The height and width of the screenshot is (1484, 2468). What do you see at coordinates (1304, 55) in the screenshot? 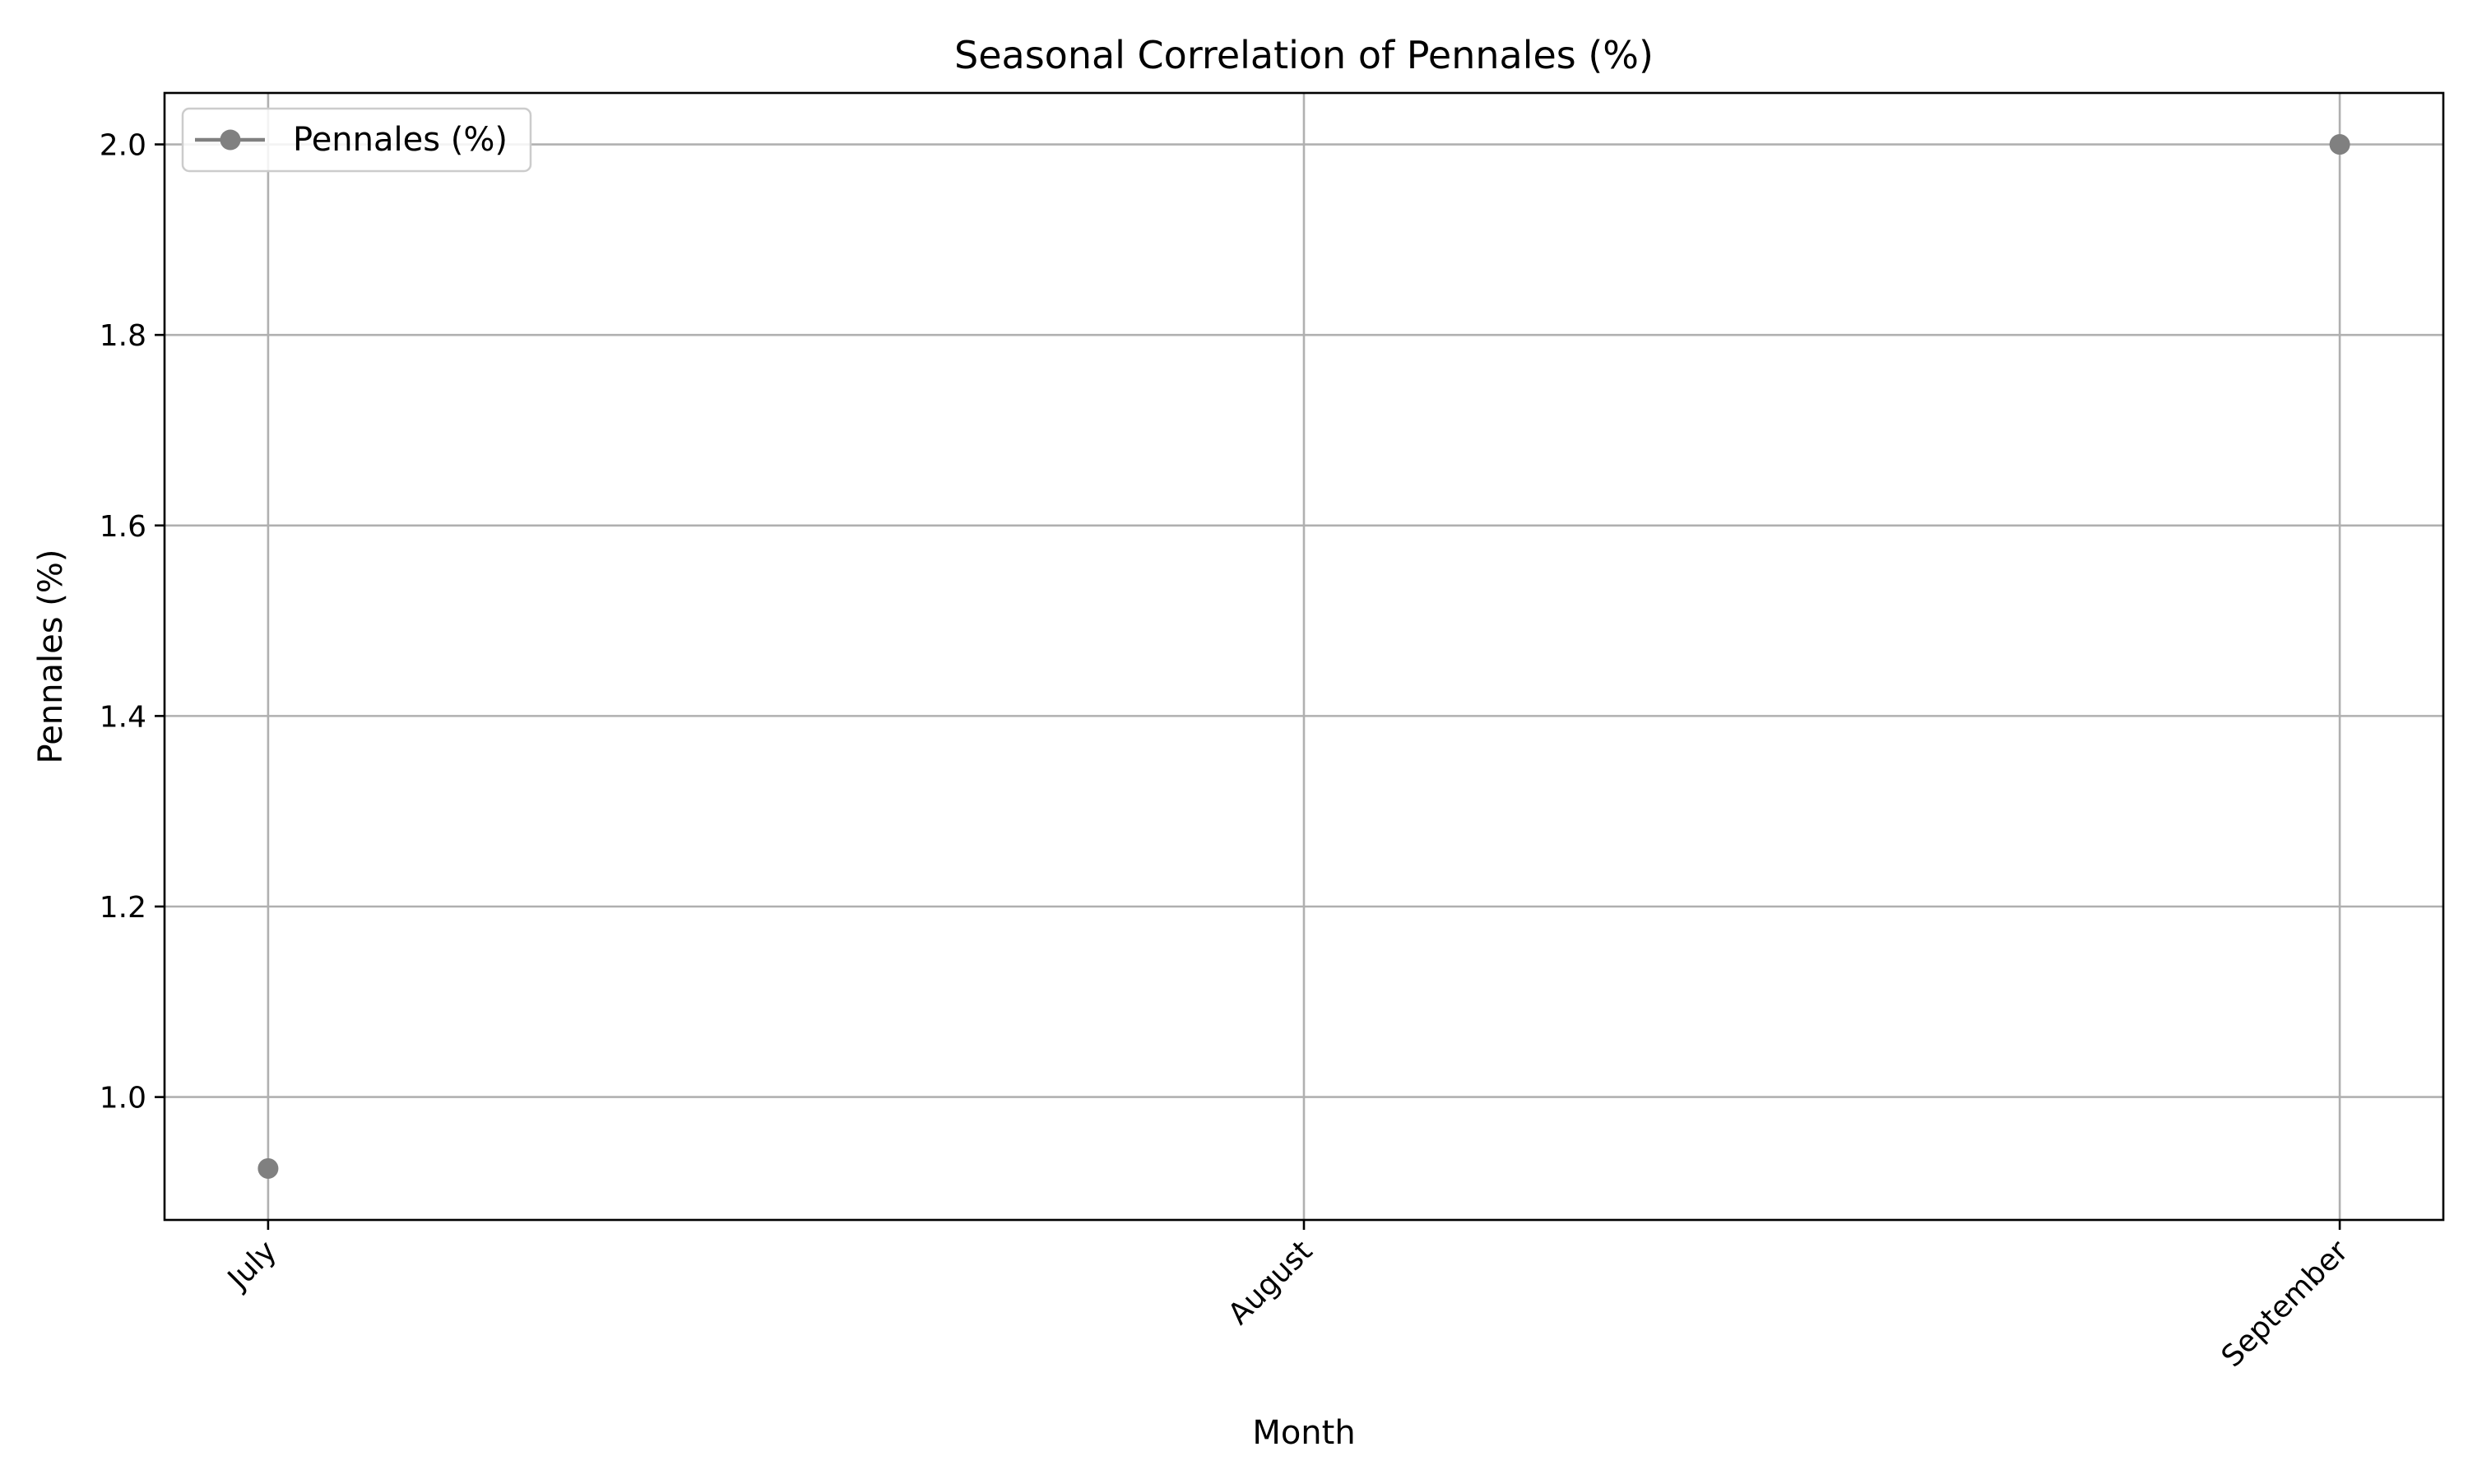
I see `chart-title: Seasonal Correlation of Pennales (%)` at bounding box center [1304, 55].